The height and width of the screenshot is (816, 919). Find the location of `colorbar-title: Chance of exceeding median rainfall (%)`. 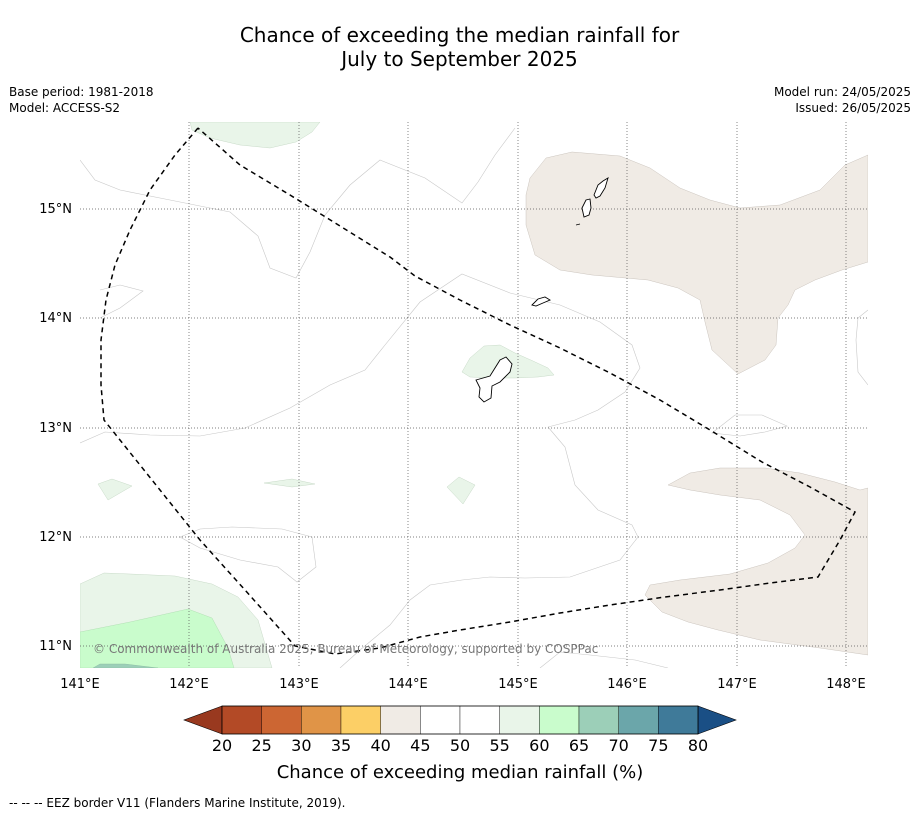

colorbar-title: Chance of exceeding median rainfall (%) is located at coordinates (460, 772).